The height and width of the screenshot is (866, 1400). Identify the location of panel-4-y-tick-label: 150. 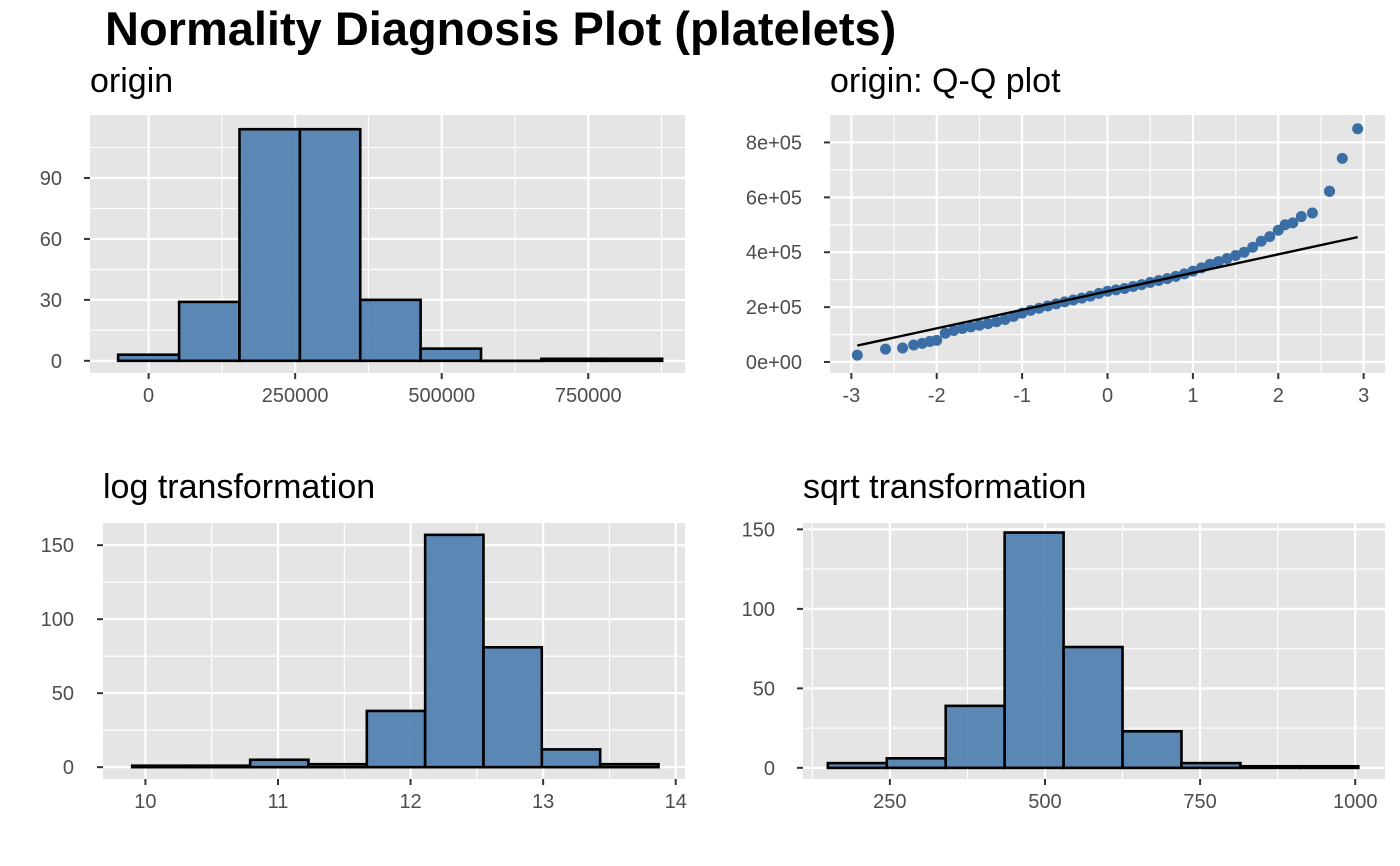
(758, 530).